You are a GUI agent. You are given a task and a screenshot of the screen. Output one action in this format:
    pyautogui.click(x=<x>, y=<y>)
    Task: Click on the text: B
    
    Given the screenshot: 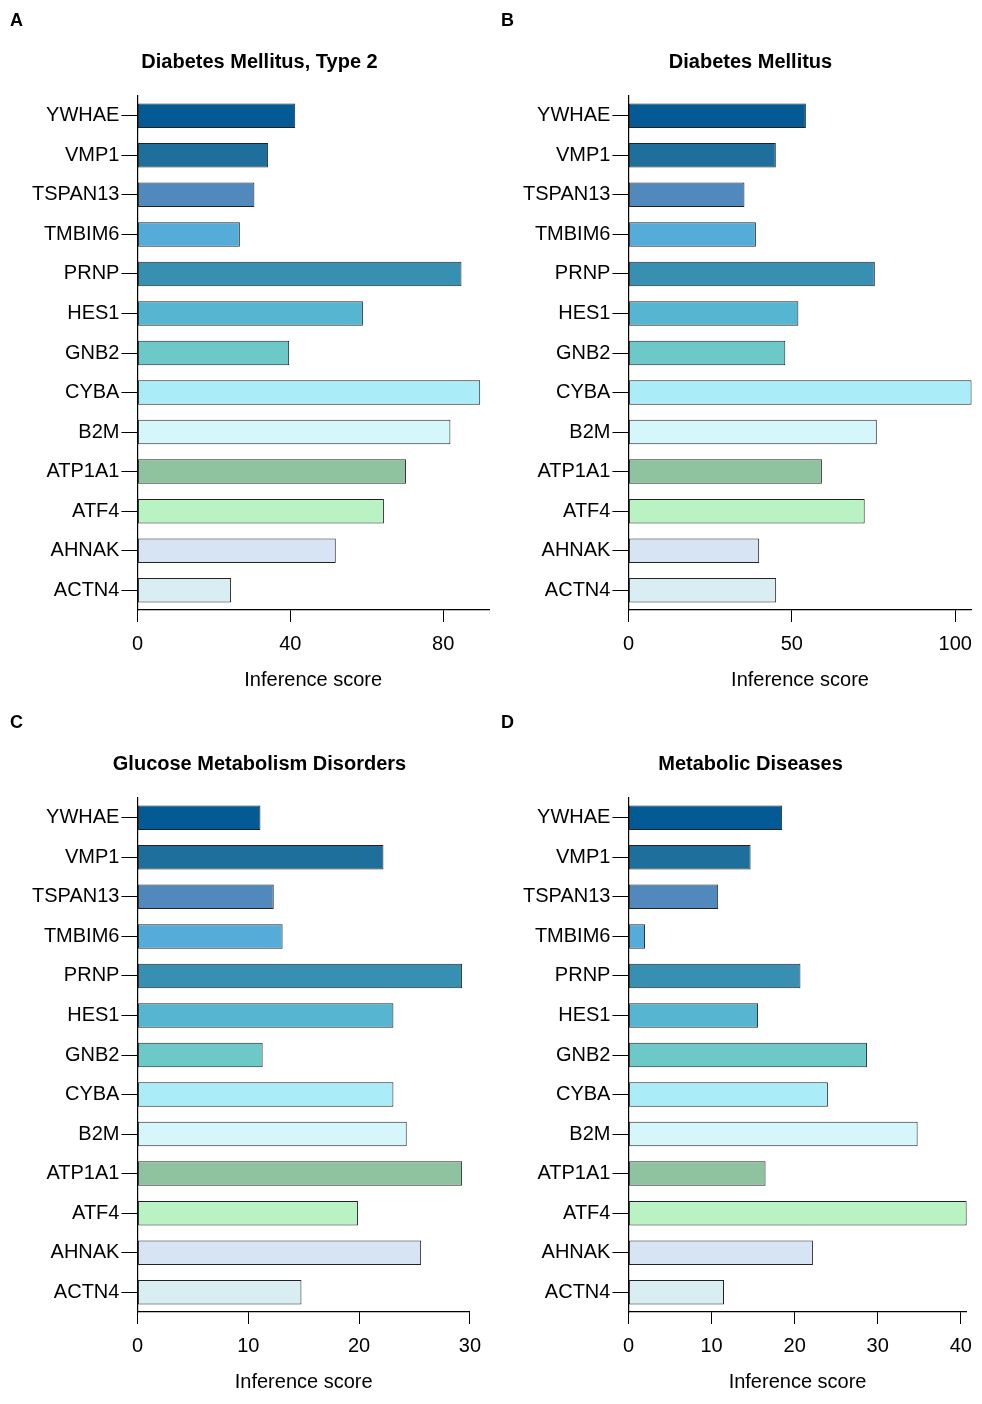 What is the action you would take?
    pyautogui.click(x=507, y=19)
    